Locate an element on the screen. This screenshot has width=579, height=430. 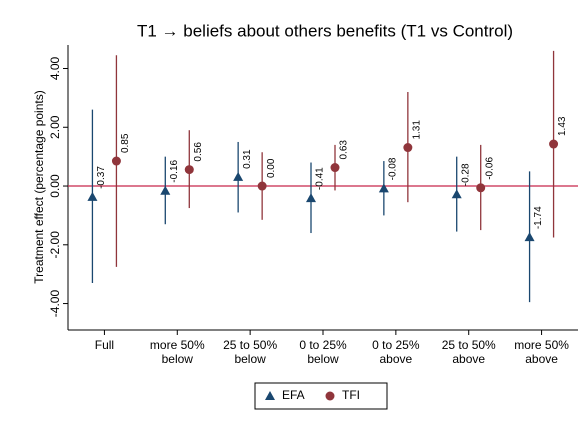
y-tick-label: -2.00 is located at coordinates (55, 245).